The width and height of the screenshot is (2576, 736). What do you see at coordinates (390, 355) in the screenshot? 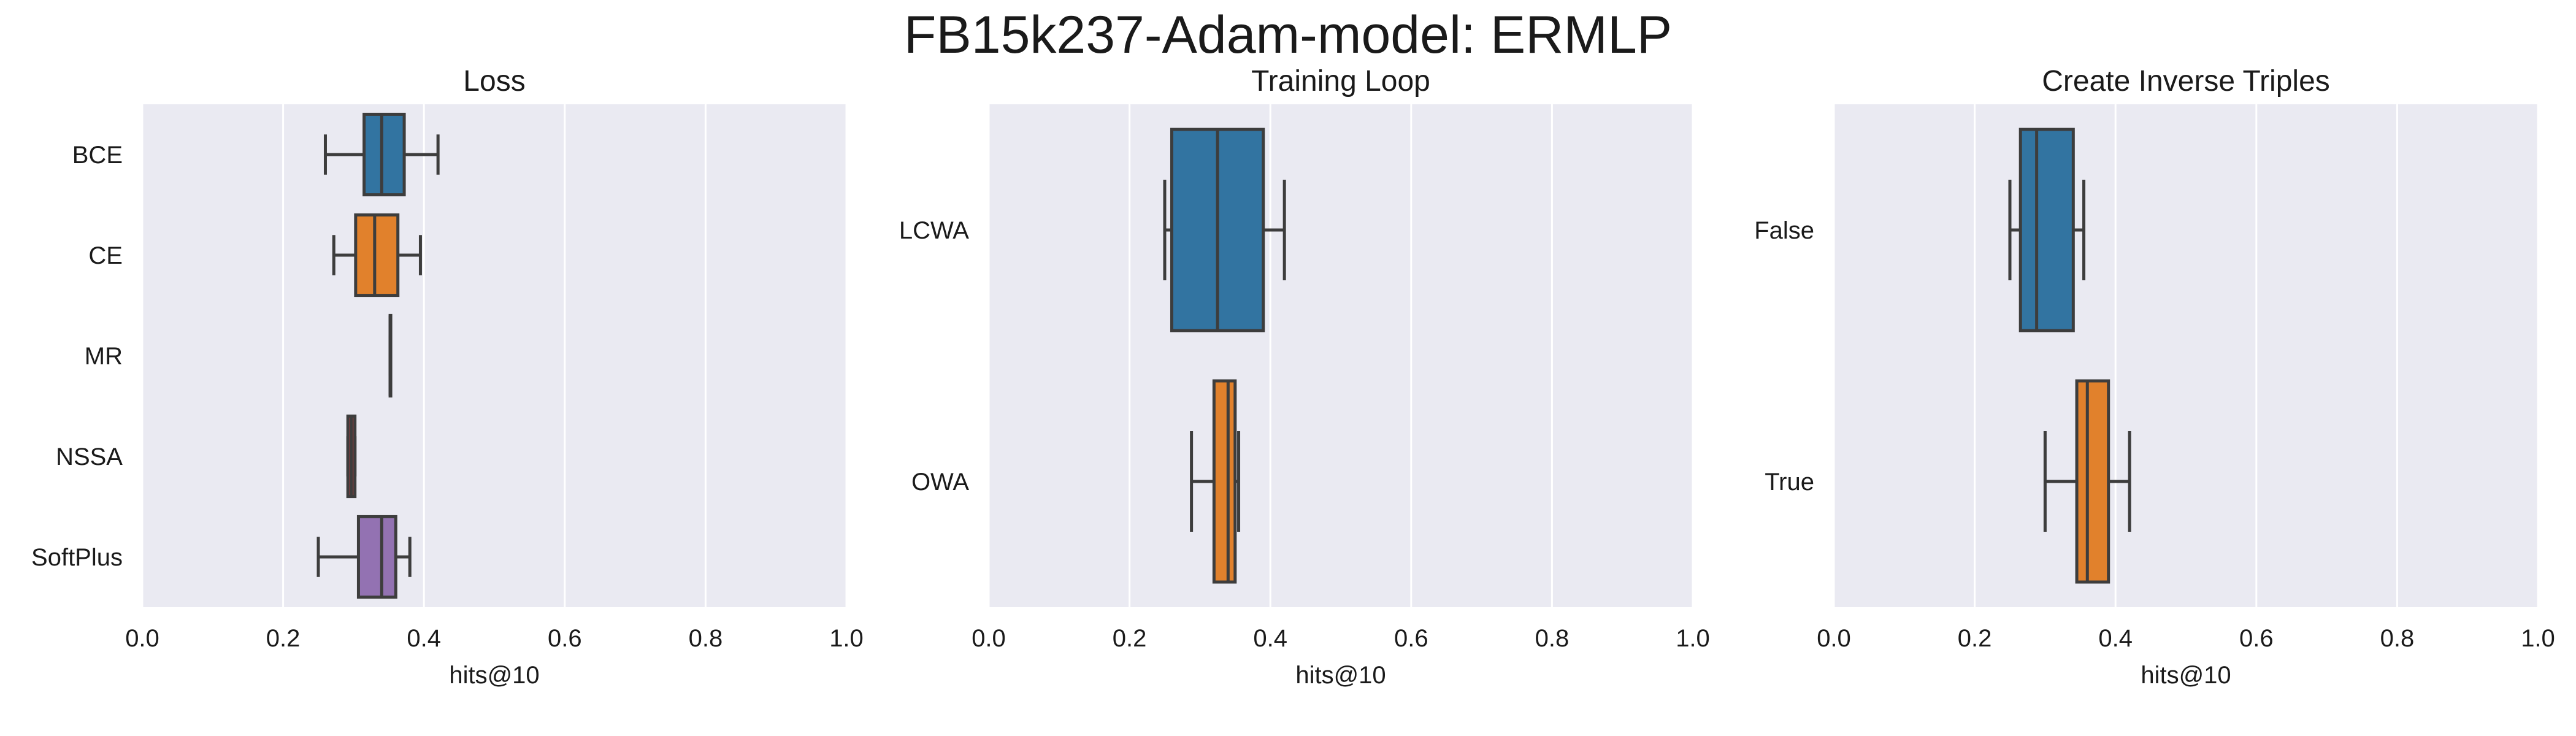
I see `box-mr` at bounding box center [390, 355].